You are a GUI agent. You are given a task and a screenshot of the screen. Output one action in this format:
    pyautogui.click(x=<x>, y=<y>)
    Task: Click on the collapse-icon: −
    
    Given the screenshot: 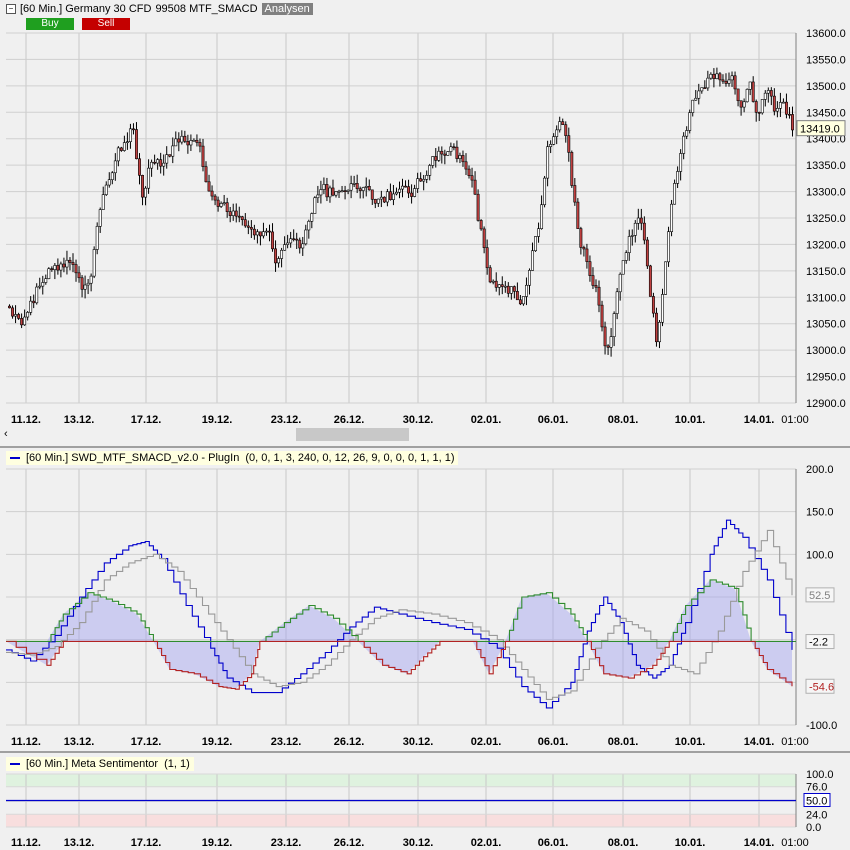 What is the action you would take?
    pyautogui.click(x=11, y=9)
    